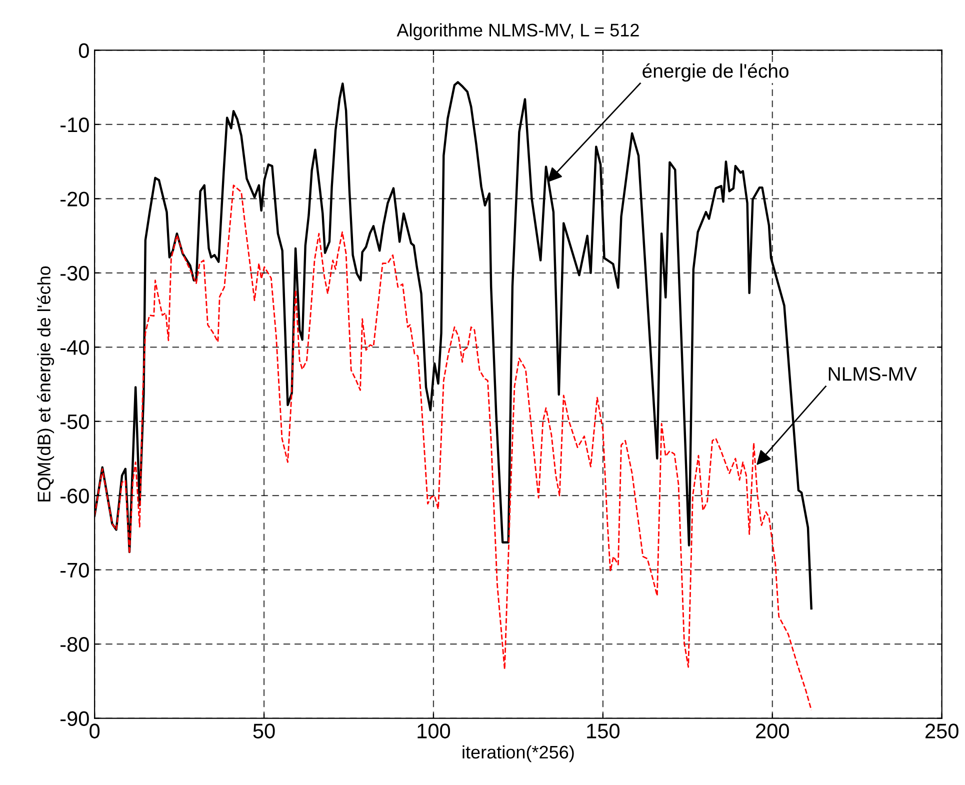 The height and width of the screenshot is (785, 965). I want to click on x-tick-label: 200, so click(772, 731).